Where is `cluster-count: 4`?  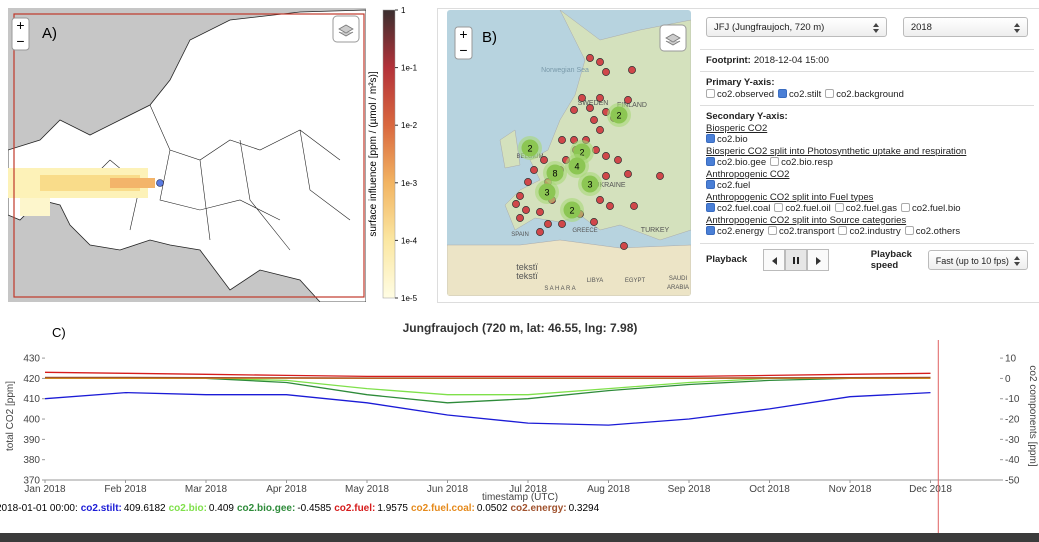 cluster-count: 4 is located at coordinates (576, 167).